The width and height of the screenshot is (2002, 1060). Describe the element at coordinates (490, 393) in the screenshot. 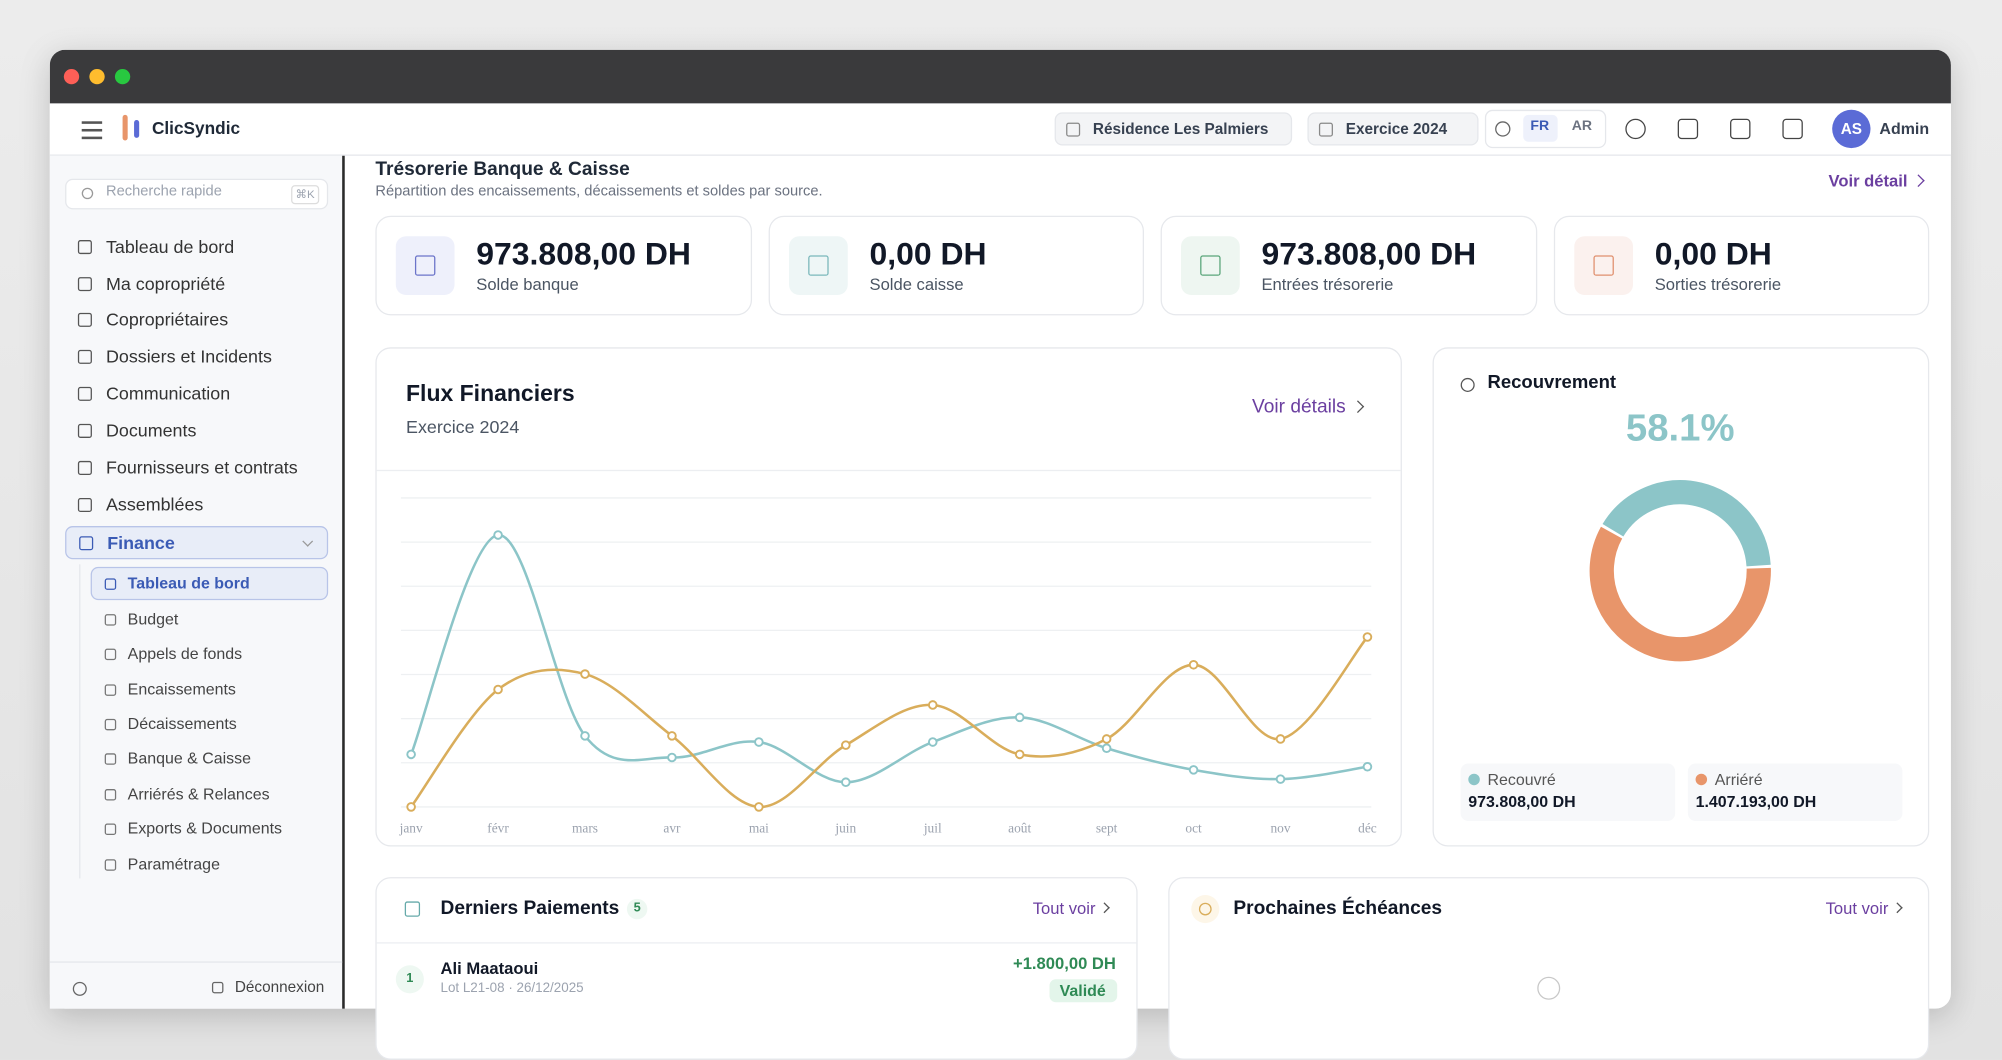

I see `chart-title: Flux Financiers` at that location.